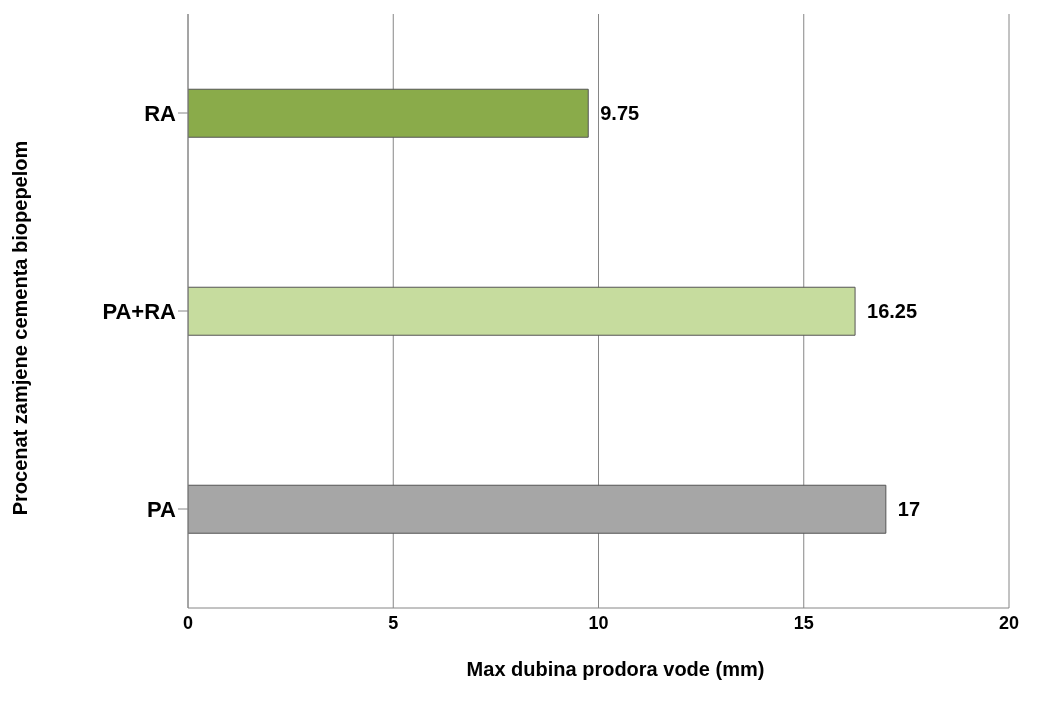 The height and width of the screenshot is (709, 1041). Describe the element at coordinates (162, 509) in the screenshot. I see `y-tick-label: PA` at that location.